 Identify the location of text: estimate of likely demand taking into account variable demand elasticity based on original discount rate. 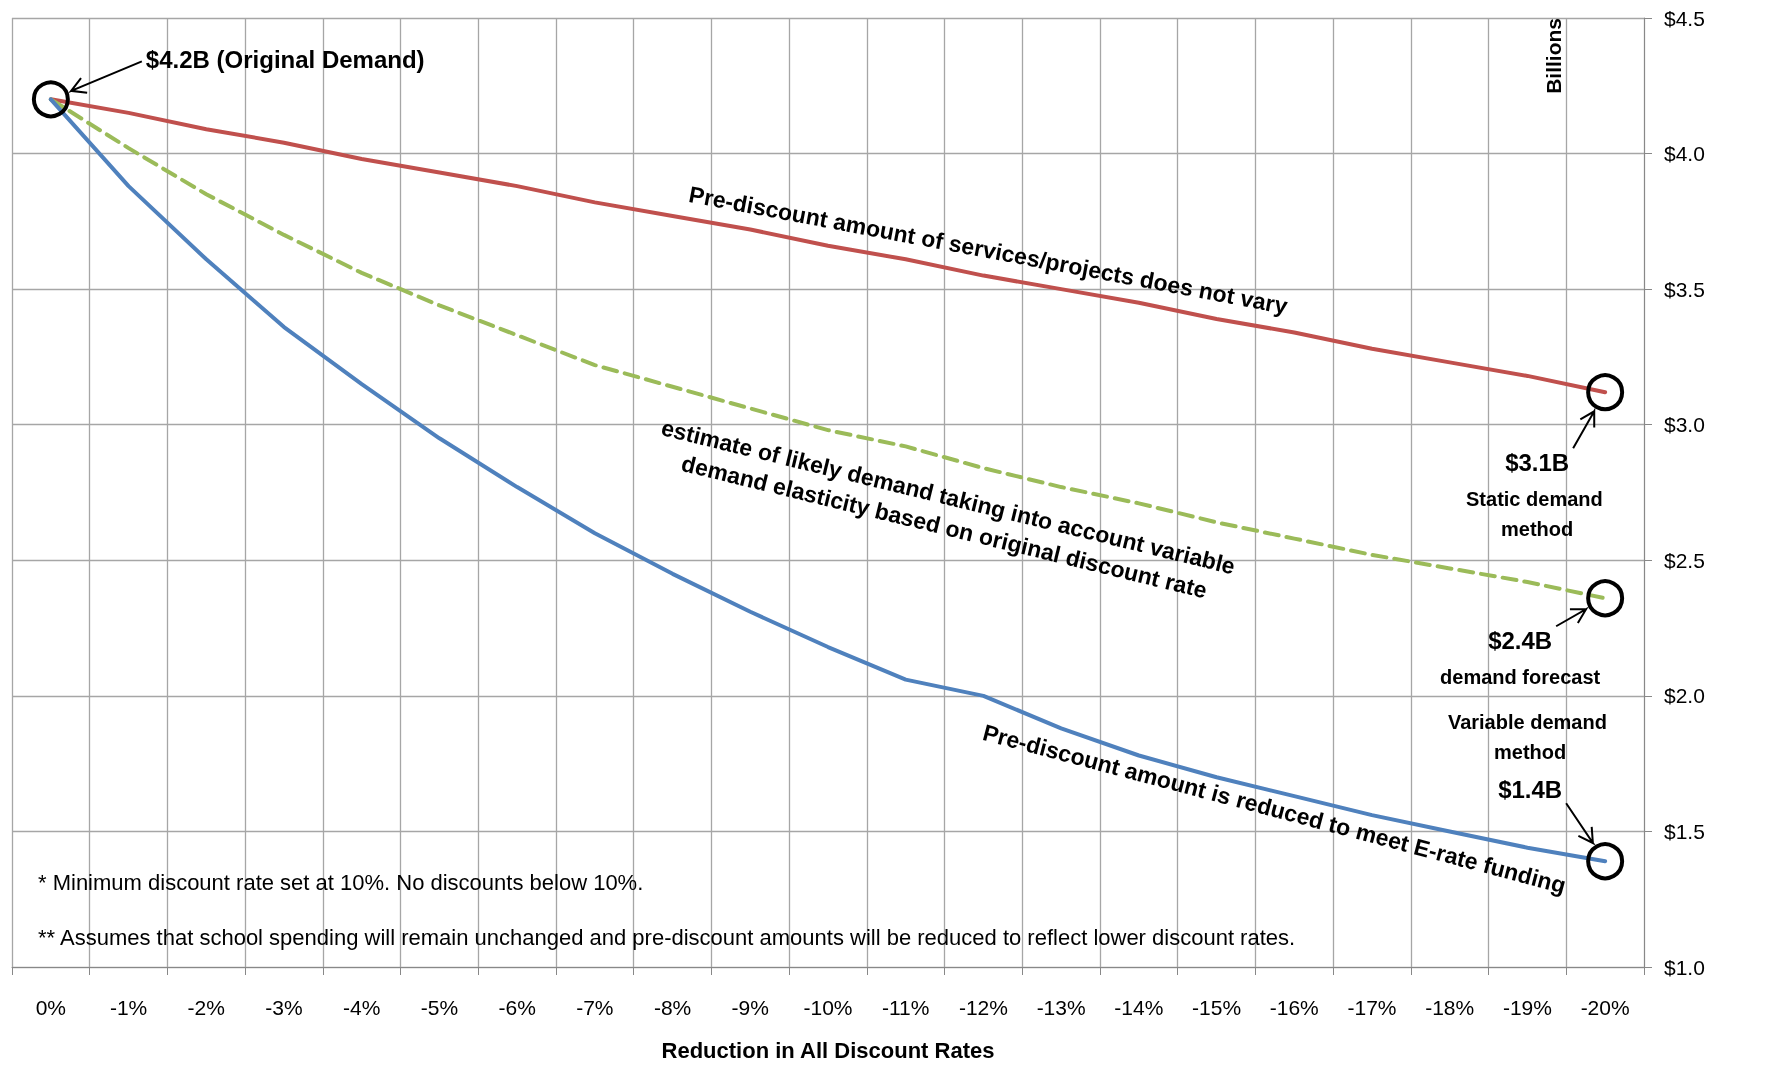
(951, 509).